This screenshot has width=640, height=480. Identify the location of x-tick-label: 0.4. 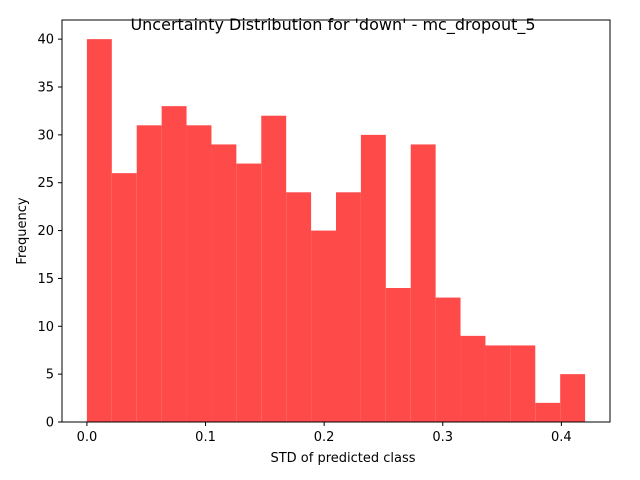
(561, 437).